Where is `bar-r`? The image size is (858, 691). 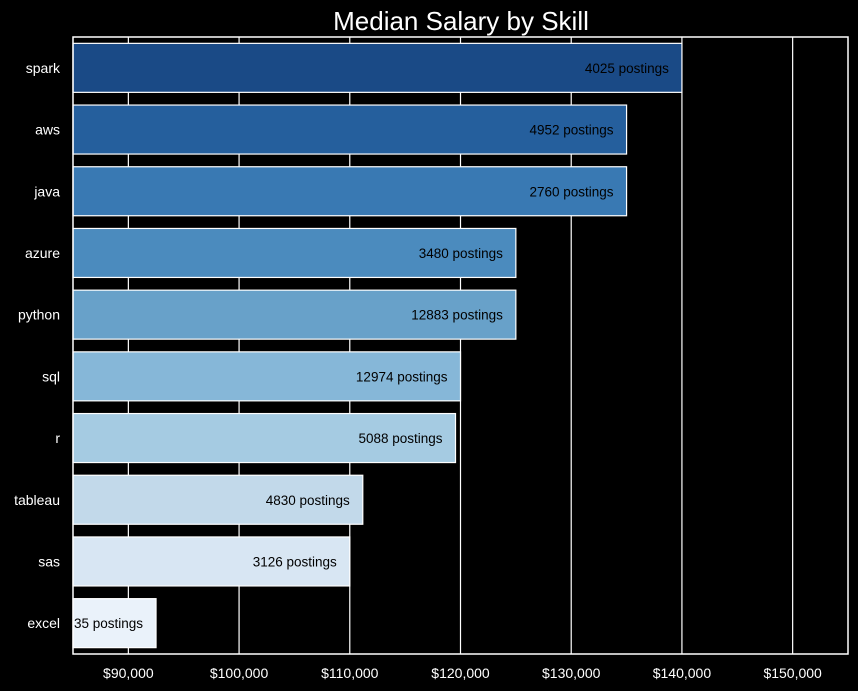 bar-r is located at coordinates (264, 438).